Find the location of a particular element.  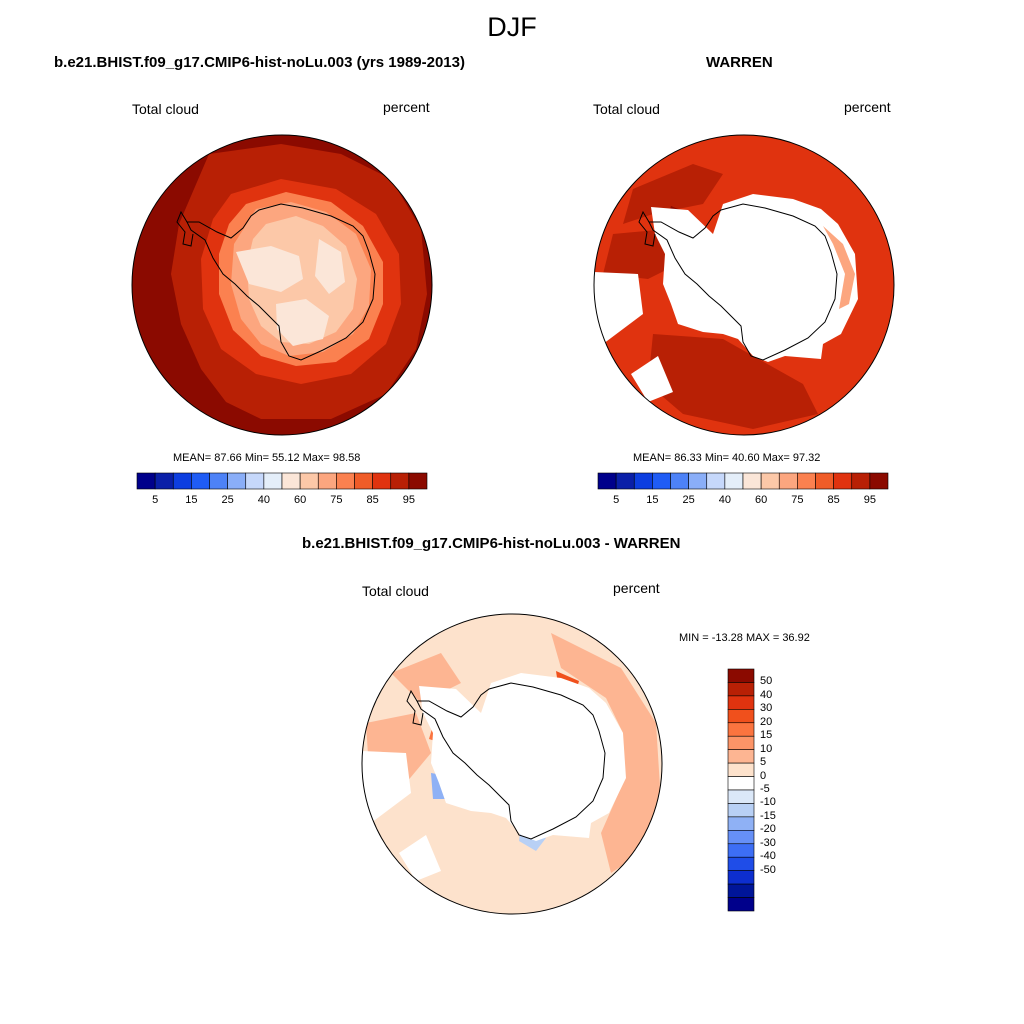

panel2-colorbar-tick-label: 25 is located at coordinates (688, 500).